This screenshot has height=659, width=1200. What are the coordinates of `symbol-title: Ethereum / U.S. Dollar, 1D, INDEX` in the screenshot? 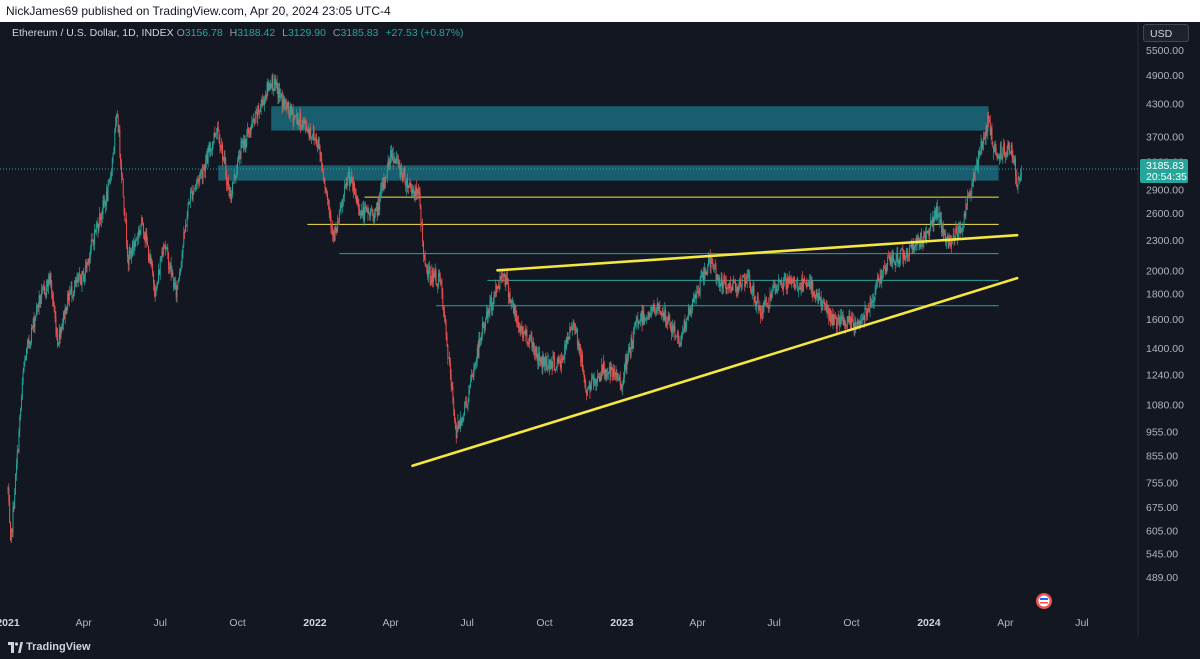 It's located at (93, 33).